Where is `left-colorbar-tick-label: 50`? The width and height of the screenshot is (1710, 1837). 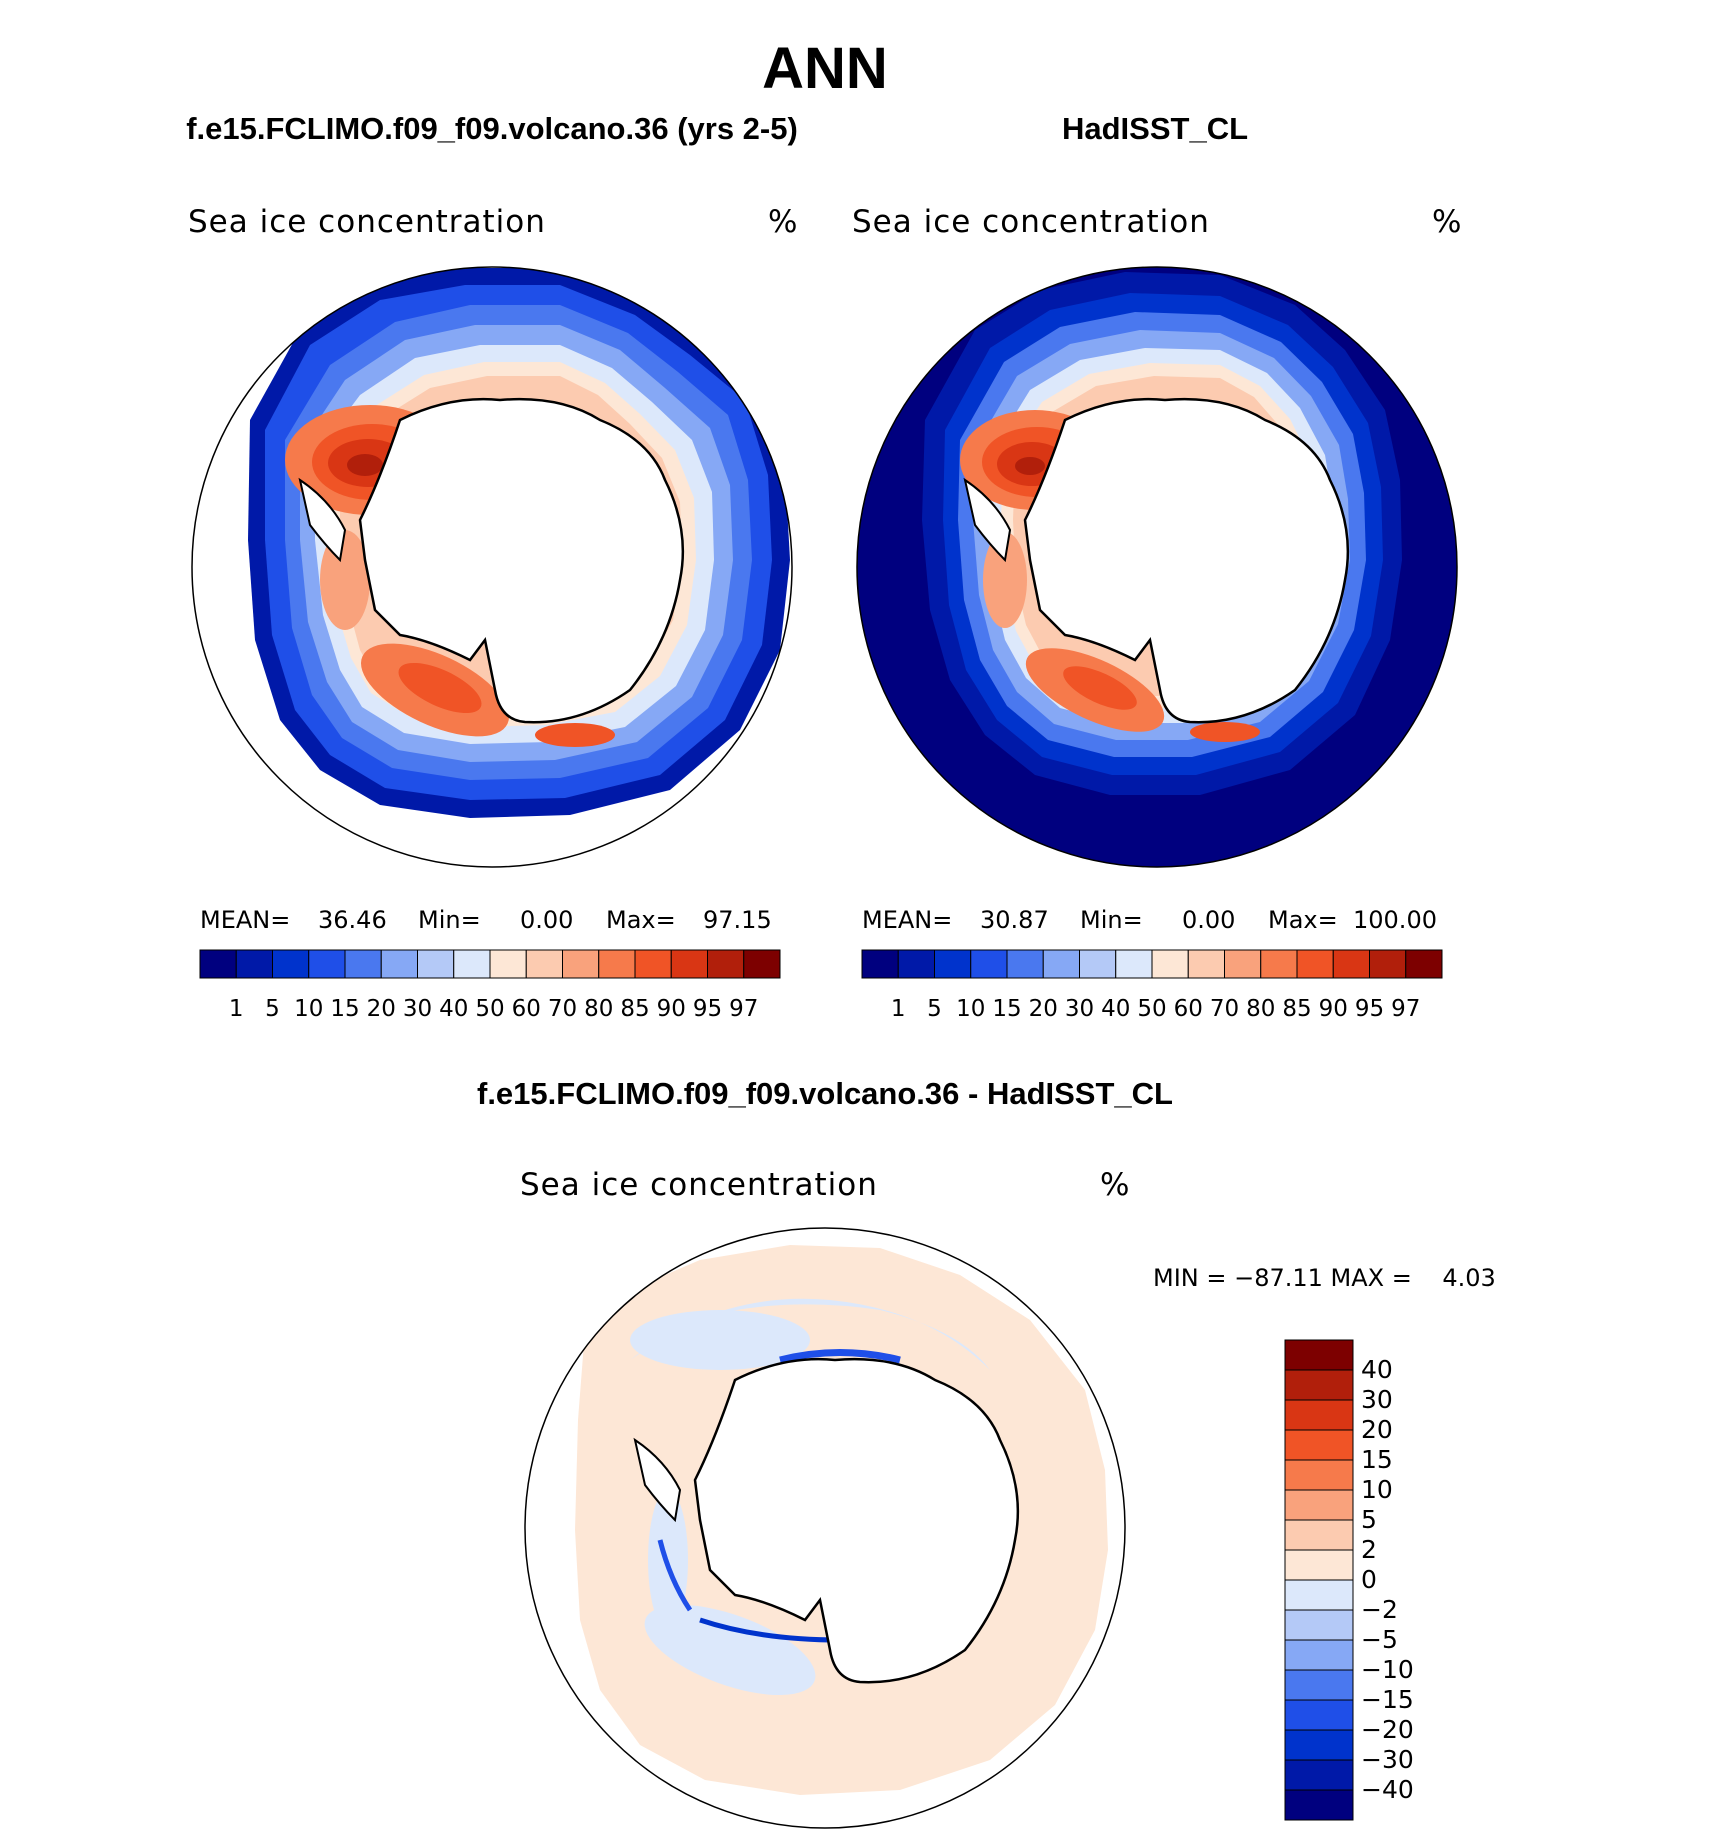
left-colorbar-tick-label: 50 is located at coordinates (489, 1009).